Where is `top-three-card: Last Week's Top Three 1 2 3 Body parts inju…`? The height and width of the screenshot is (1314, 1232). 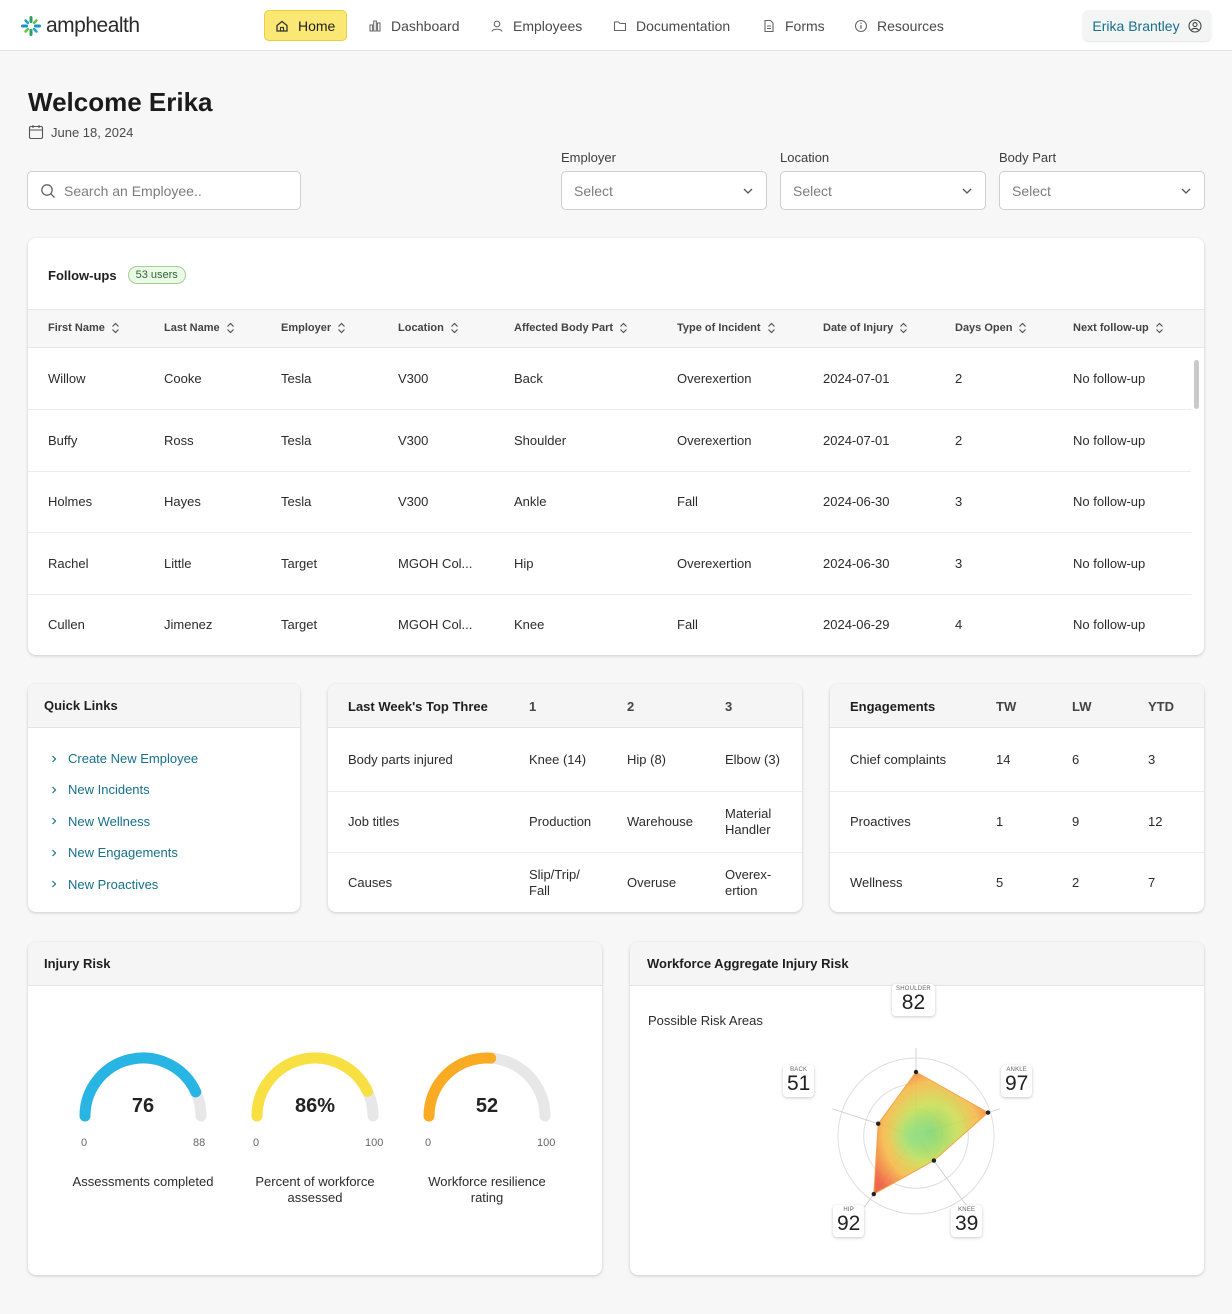 top-three-card: Last Week's Top Three 1 2 3 Body parts inju… is located at coordinates (565, 798).